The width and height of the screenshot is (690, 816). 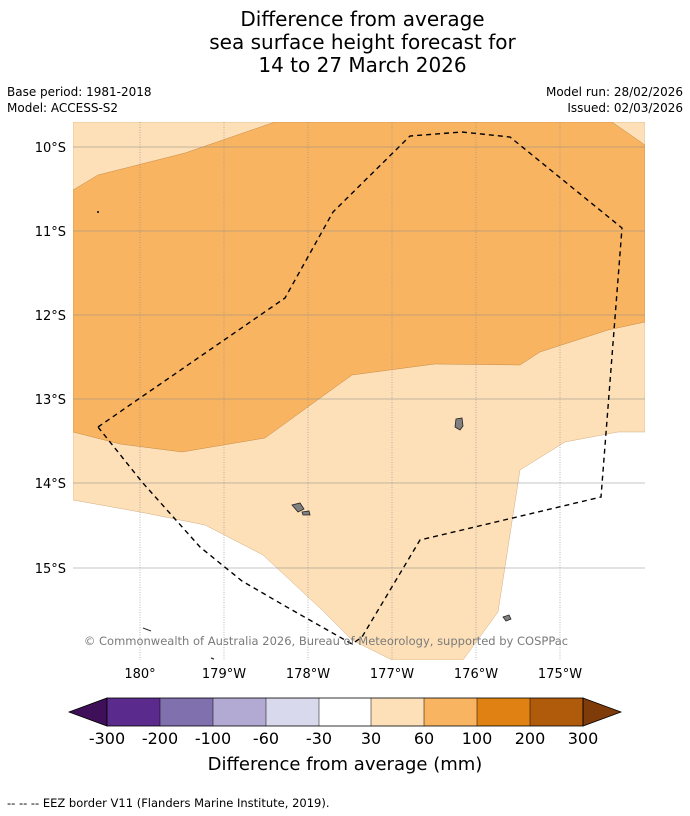 What do you see at coordinates (424, 738) in the screenshot?
I see `colorbar-tick-7: 60` at bounding box center [424, 738].